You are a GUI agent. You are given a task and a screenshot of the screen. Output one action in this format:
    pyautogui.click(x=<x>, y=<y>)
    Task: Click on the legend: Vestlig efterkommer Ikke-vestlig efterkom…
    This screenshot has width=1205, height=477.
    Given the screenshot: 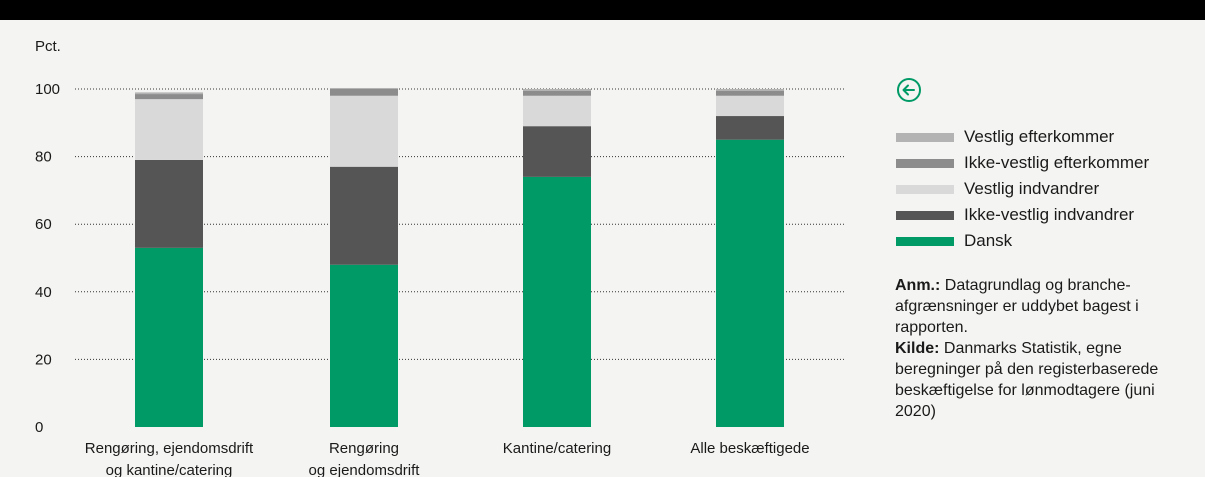 What is the action you would take?
    pyautogui.click(x=1022, y=189)
    